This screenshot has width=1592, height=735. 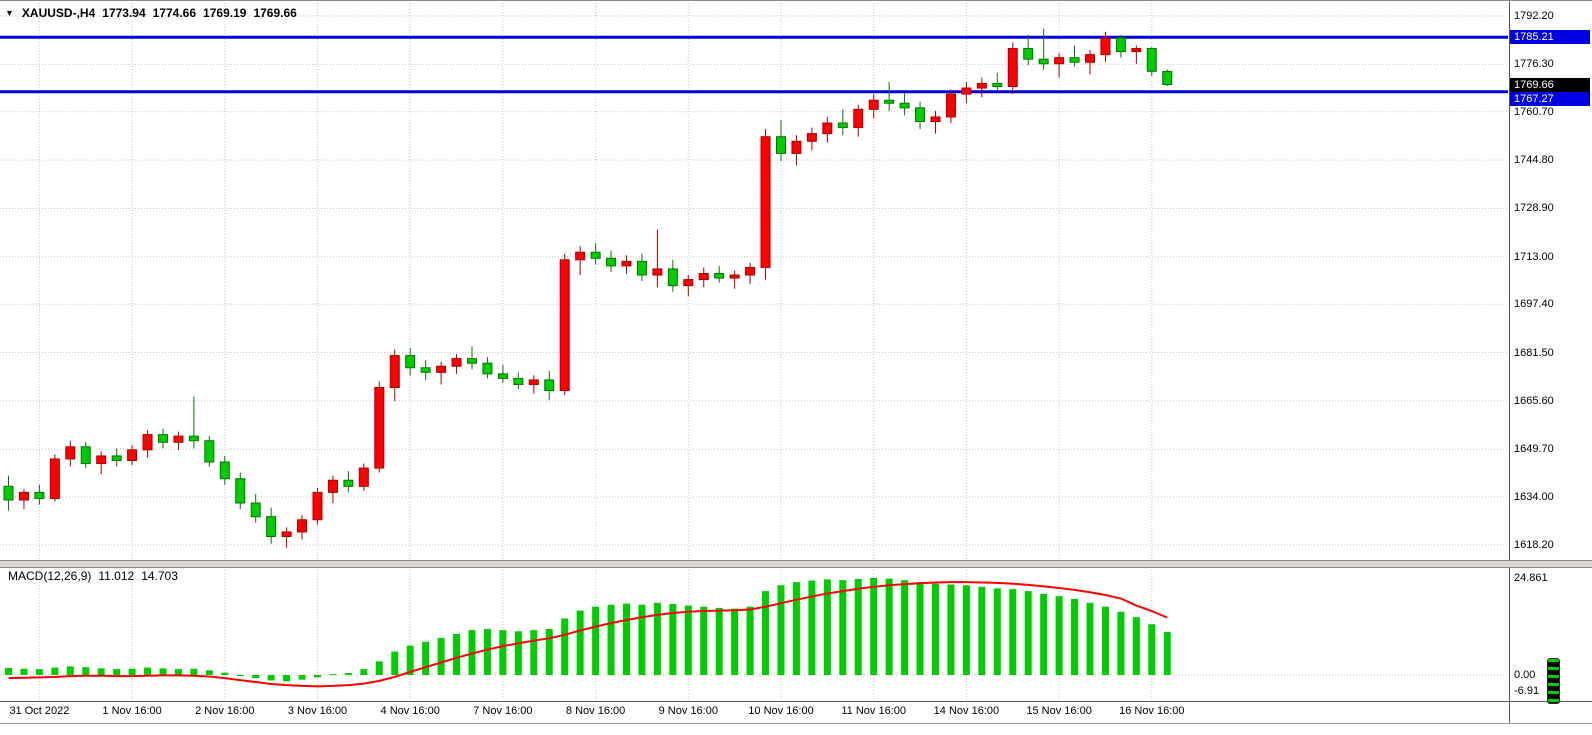 What do you see at coordinates (1550, 37) in the screenshot?
I see `price-level-badge: 1785.21` at bounding box center [1550, 37].